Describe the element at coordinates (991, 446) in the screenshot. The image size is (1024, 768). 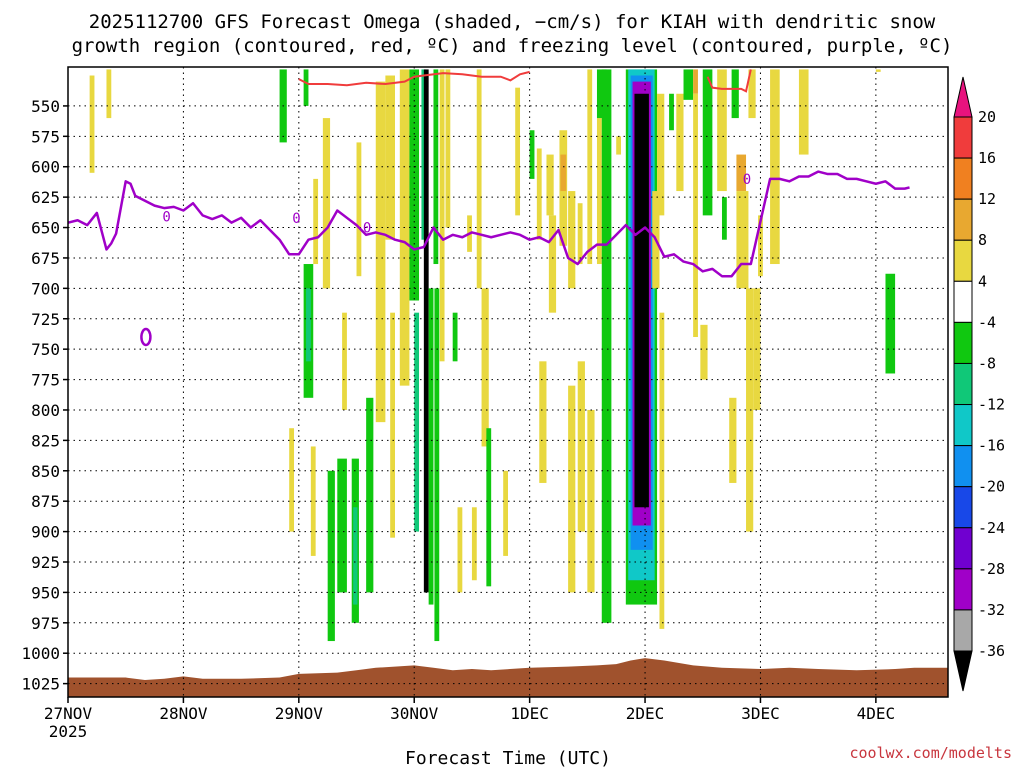
I see `colorbar-tick-label: -16` at that location.